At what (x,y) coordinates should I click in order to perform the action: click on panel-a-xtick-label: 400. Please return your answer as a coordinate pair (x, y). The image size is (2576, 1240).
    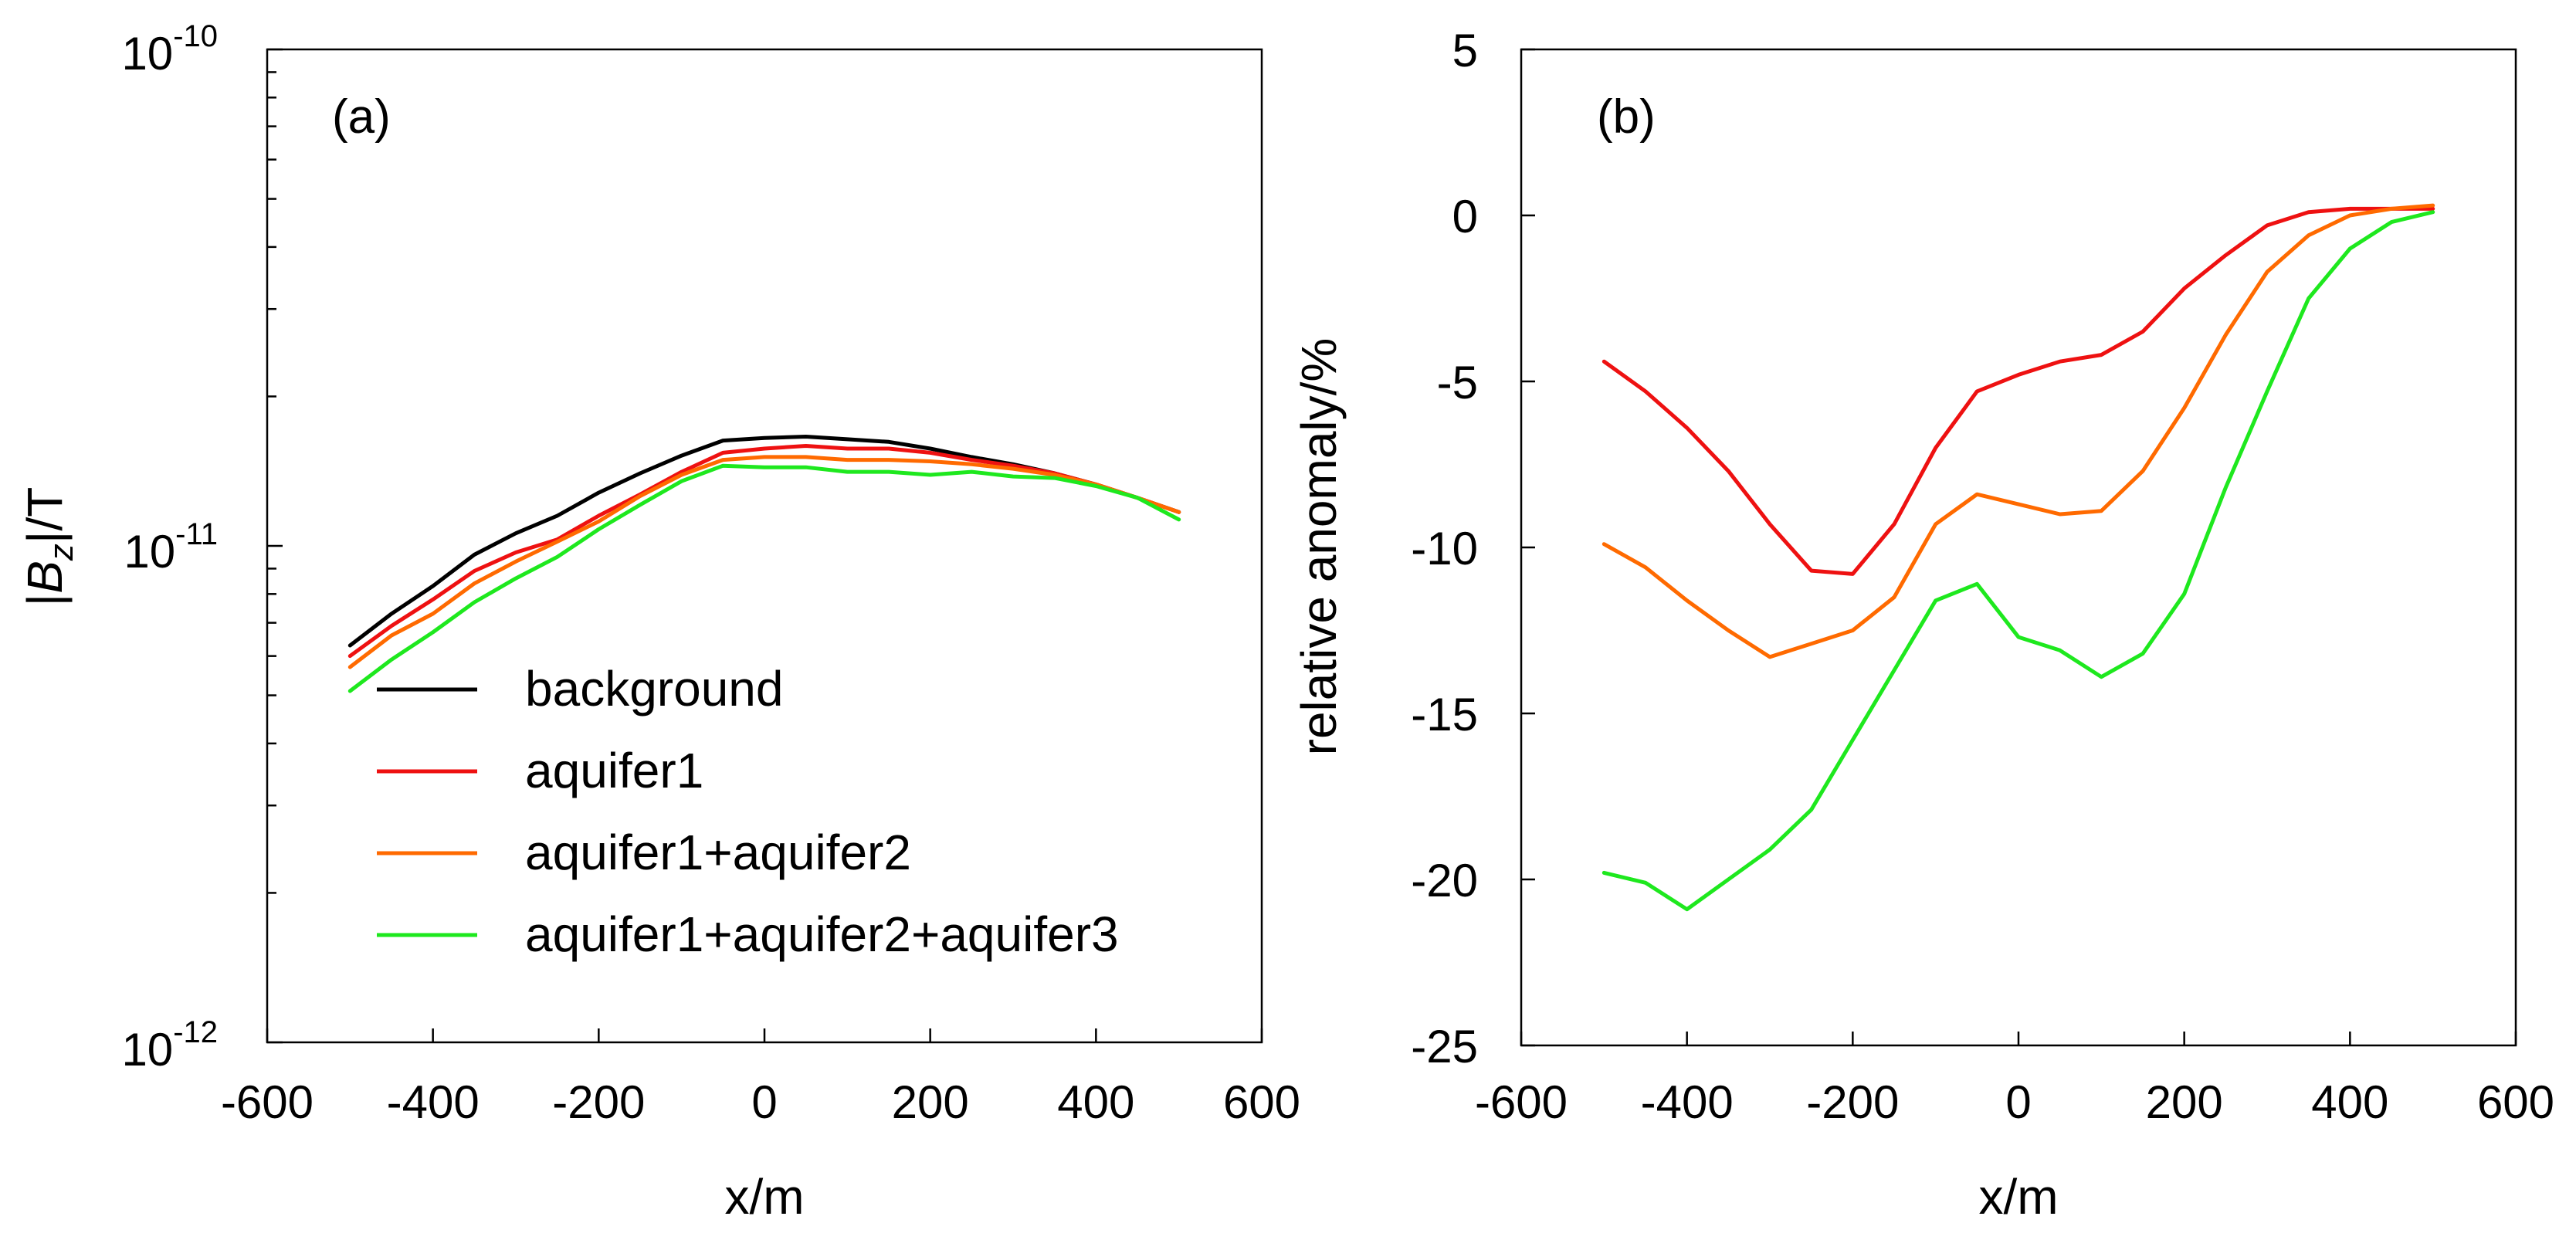
    Looking at the image, I should click on (1095, 1102).